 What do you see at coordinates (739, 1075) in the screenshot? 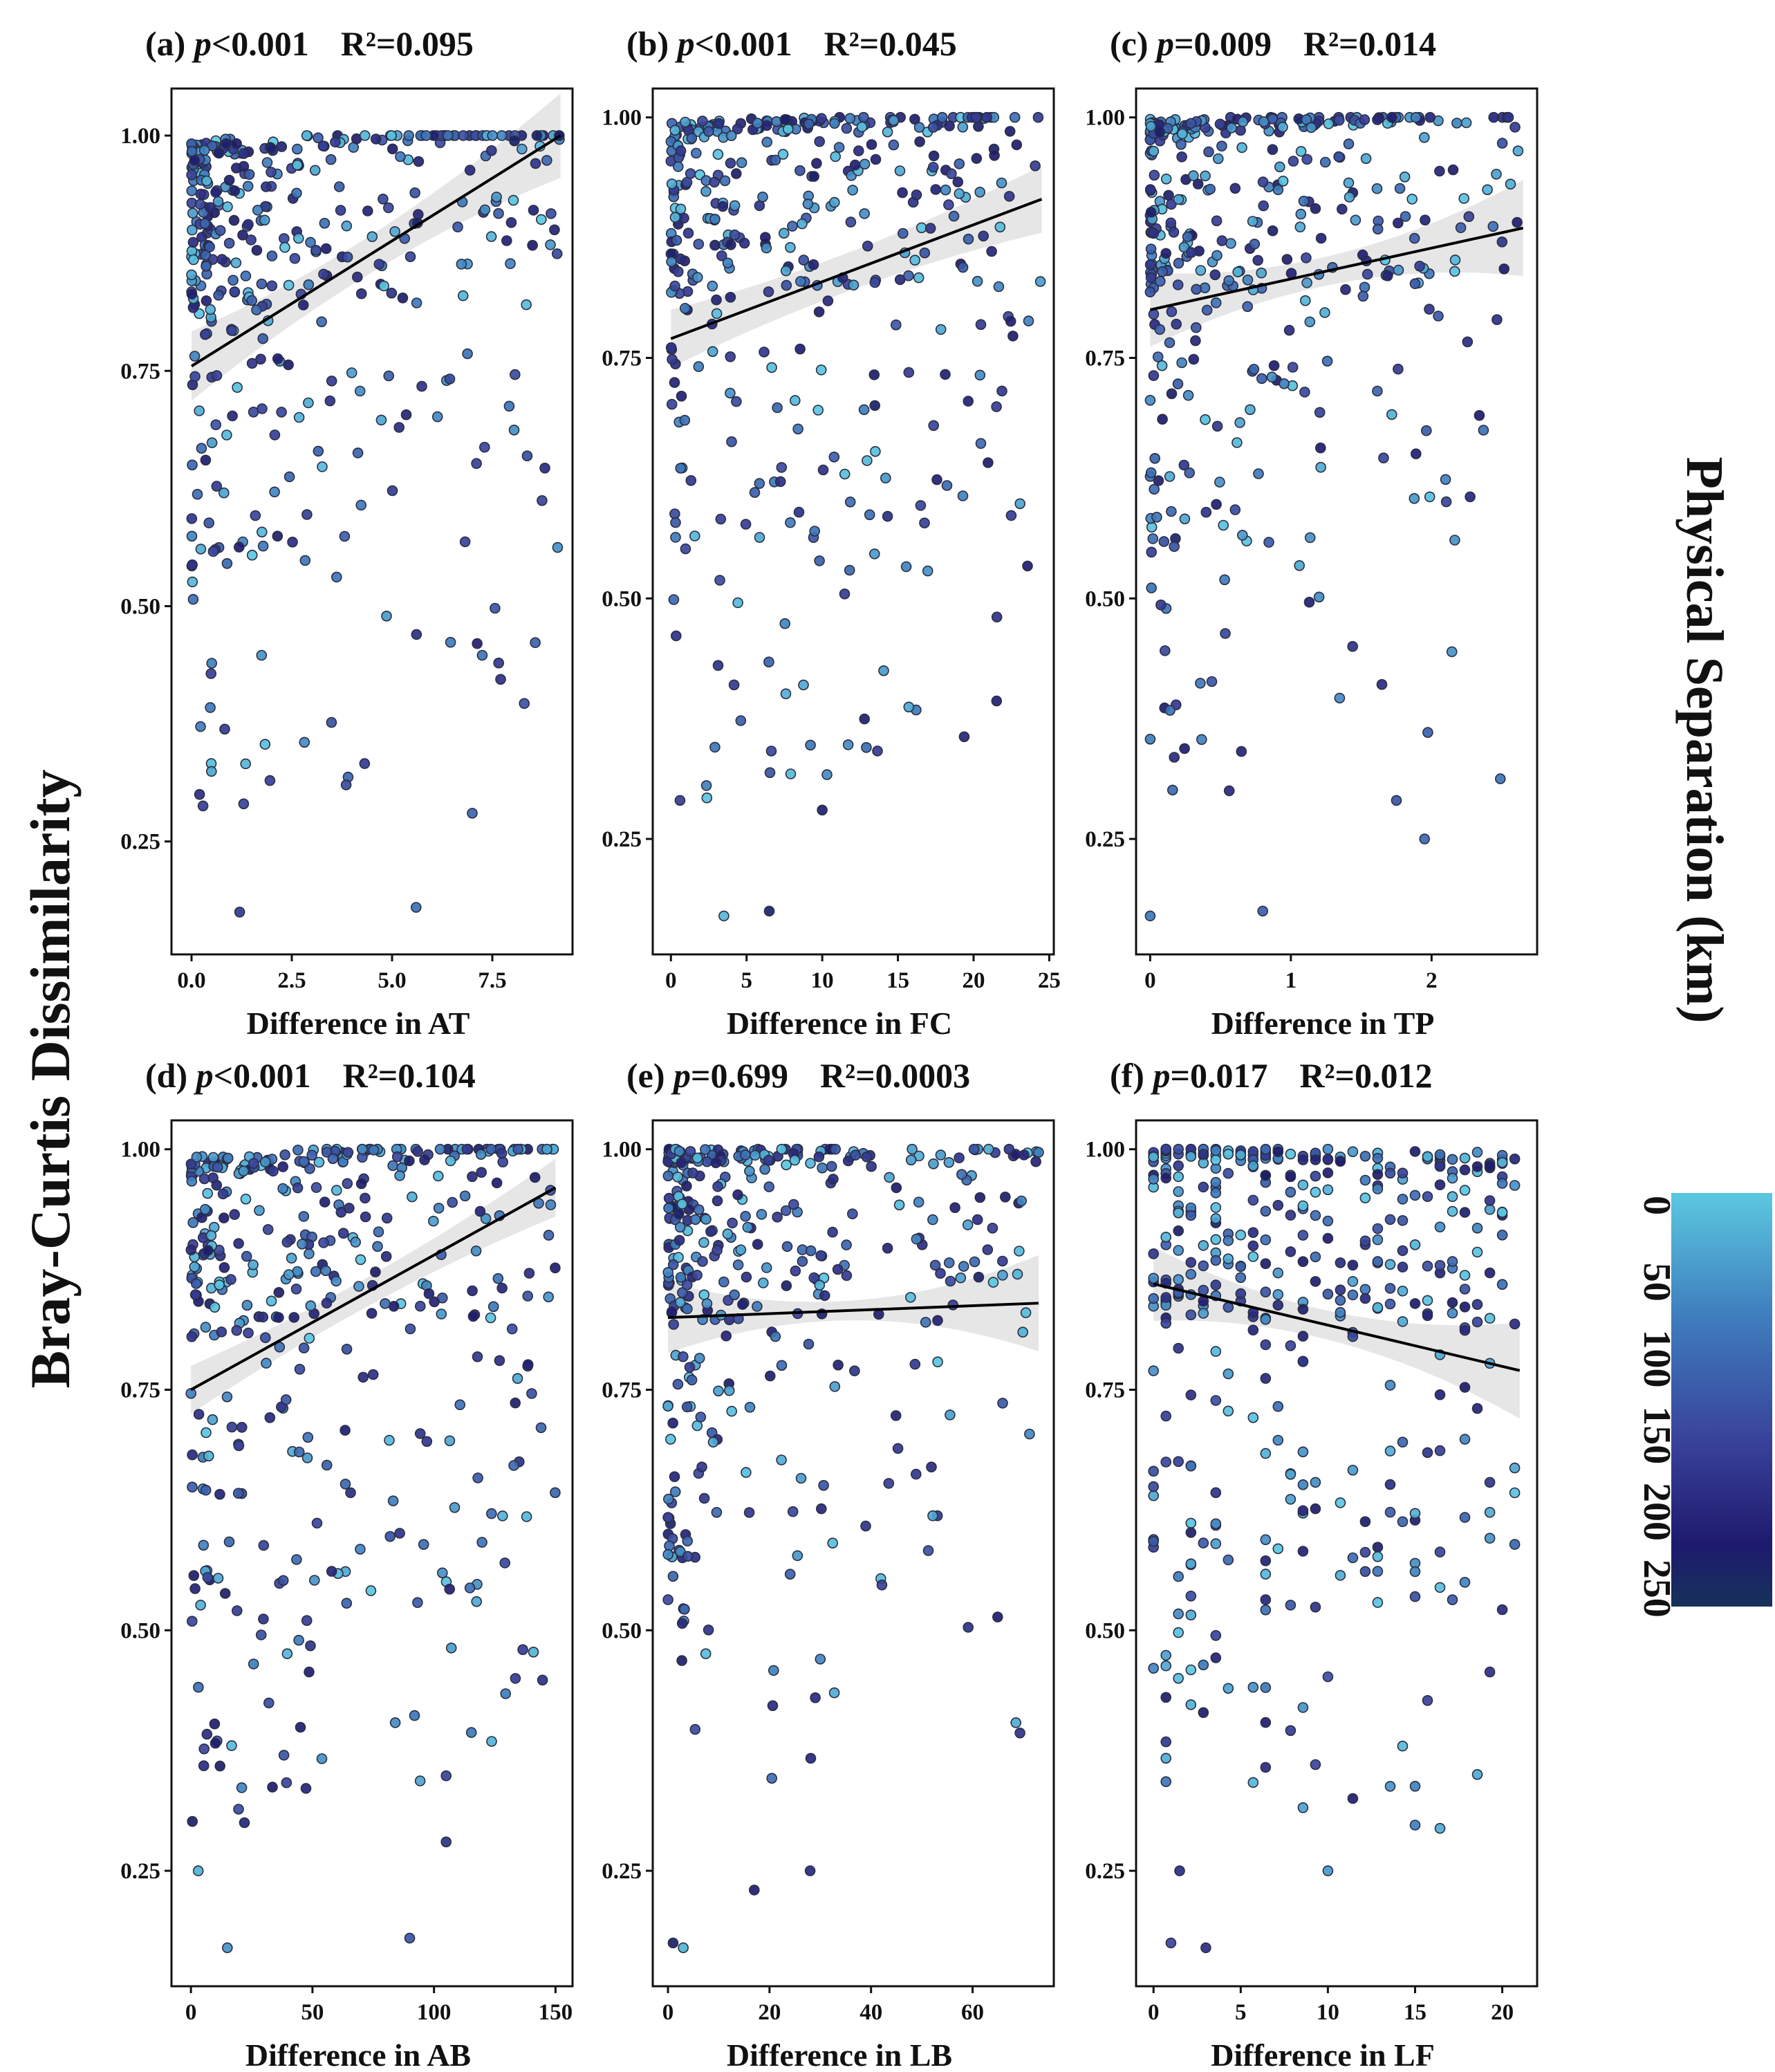
I see `panel-e-p-value: =0.699` at bounding box center [739, 1075].